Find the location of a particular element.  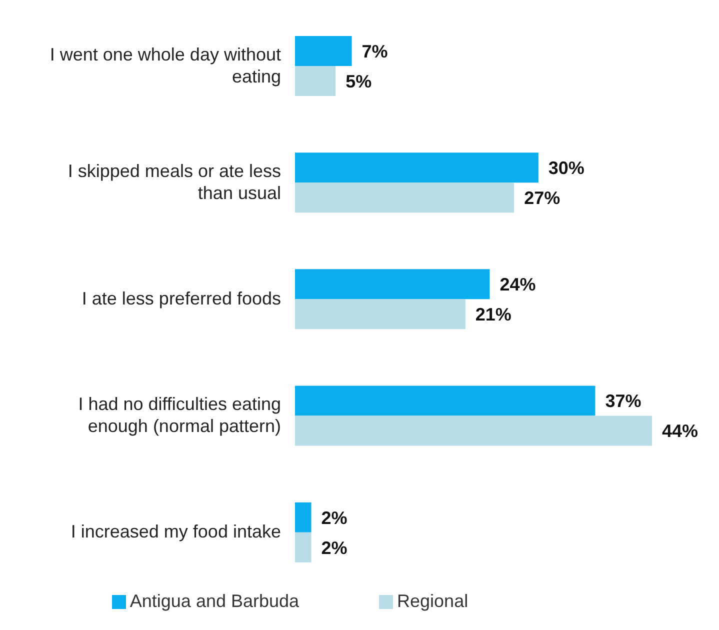

data-label: 30% is located at coordinates (566, 168).